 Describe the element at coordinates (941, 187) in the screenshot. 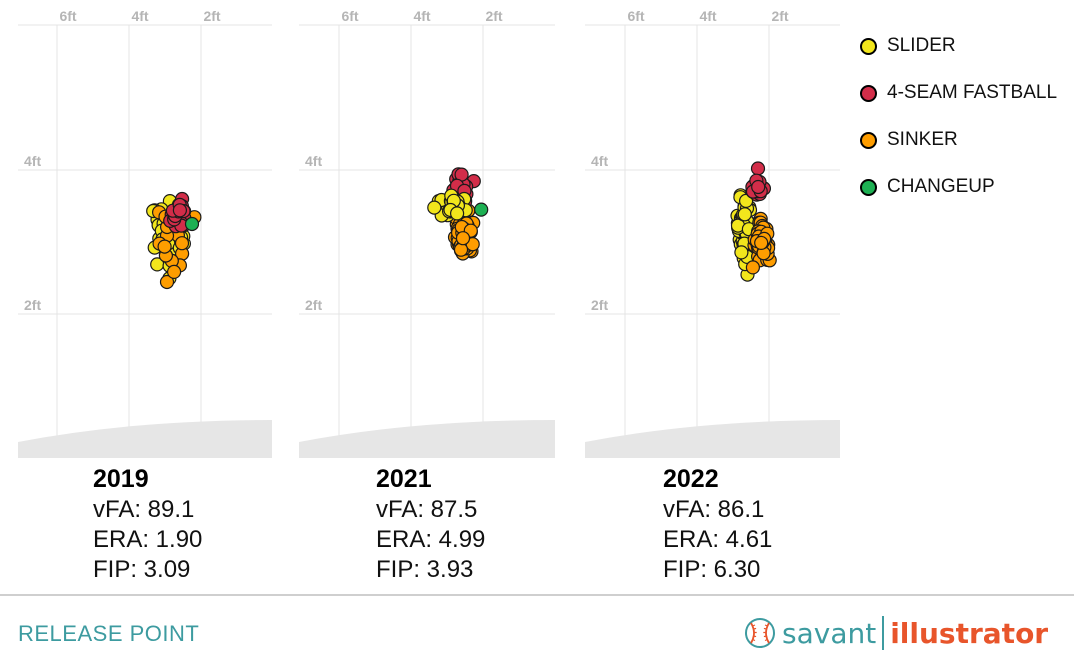

I see `legend-label: CHANGEUP` at that location.